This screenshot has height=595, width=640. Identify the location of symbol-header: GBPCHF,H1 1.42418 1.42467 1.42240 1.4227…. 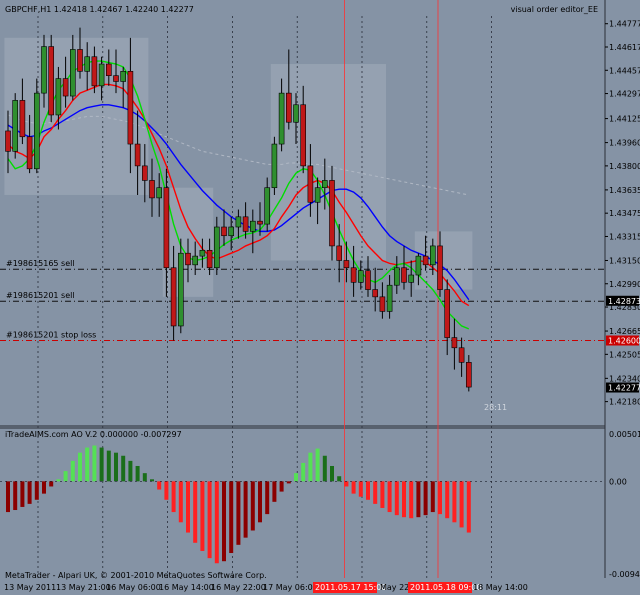
(99, 9).